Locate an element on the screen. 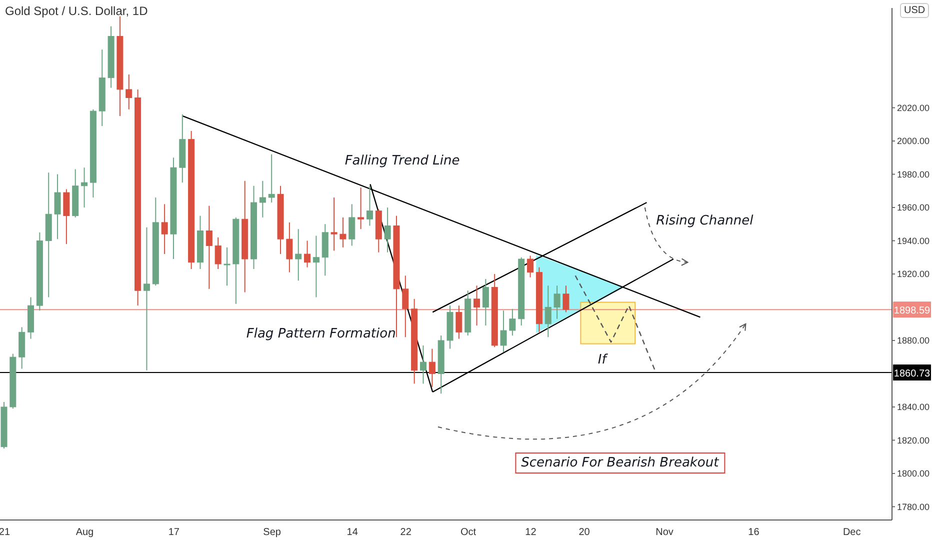 Image resolution: width=932 pixels, height=550 pixels. annotation: Flag Pattern Formation is located at coordinates (321, 334).